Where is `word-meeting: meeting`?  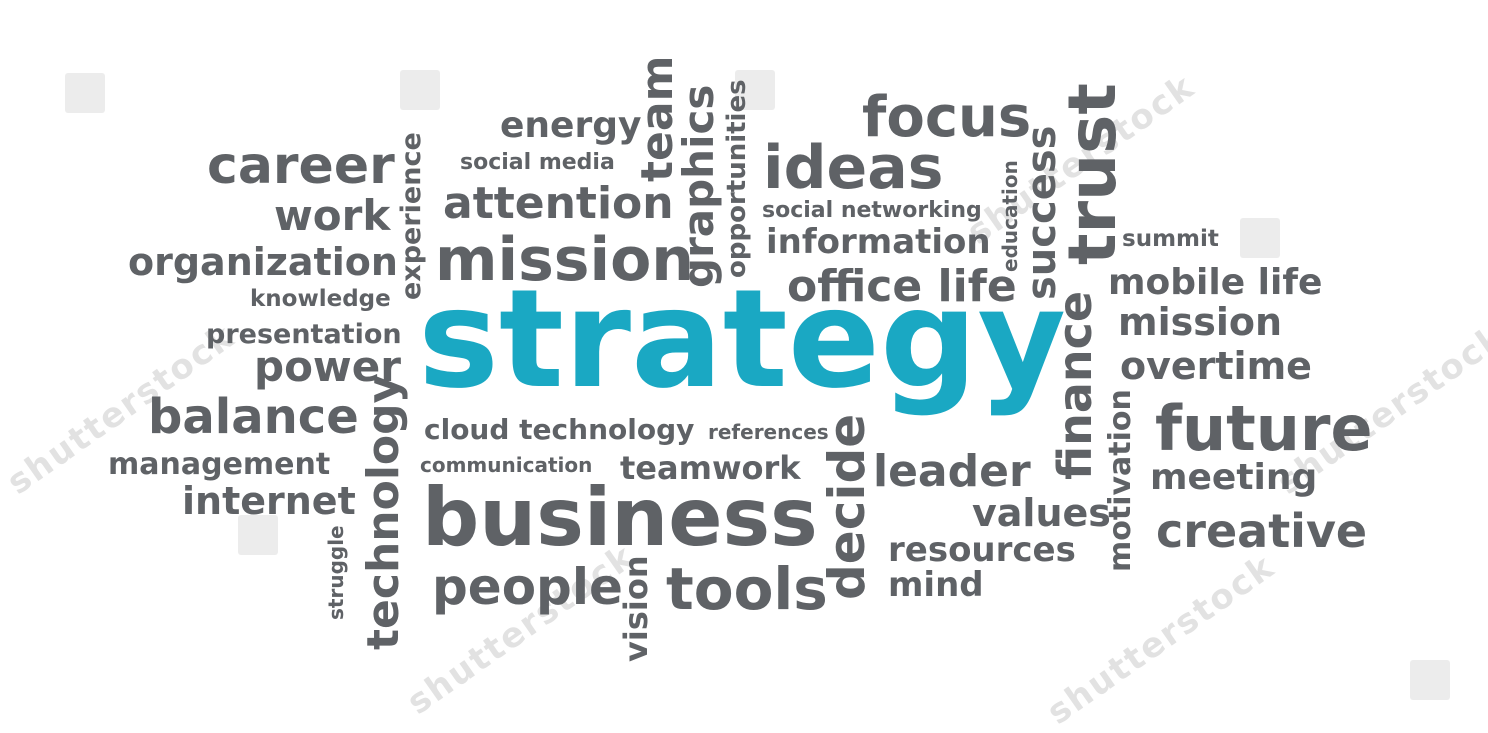
word-meeting: meeting is located at coordinates (1234, 477).